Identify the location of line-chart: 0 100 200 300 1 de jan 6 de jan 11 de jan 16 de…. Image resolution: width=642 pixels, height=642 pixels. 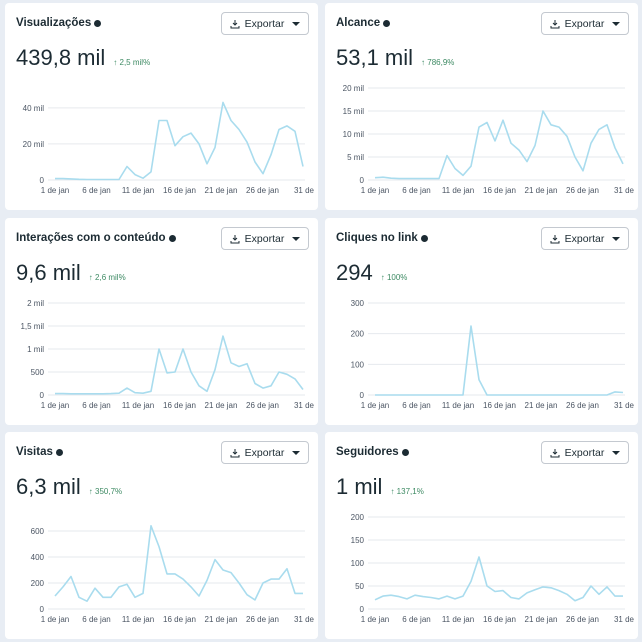
(493, 354).